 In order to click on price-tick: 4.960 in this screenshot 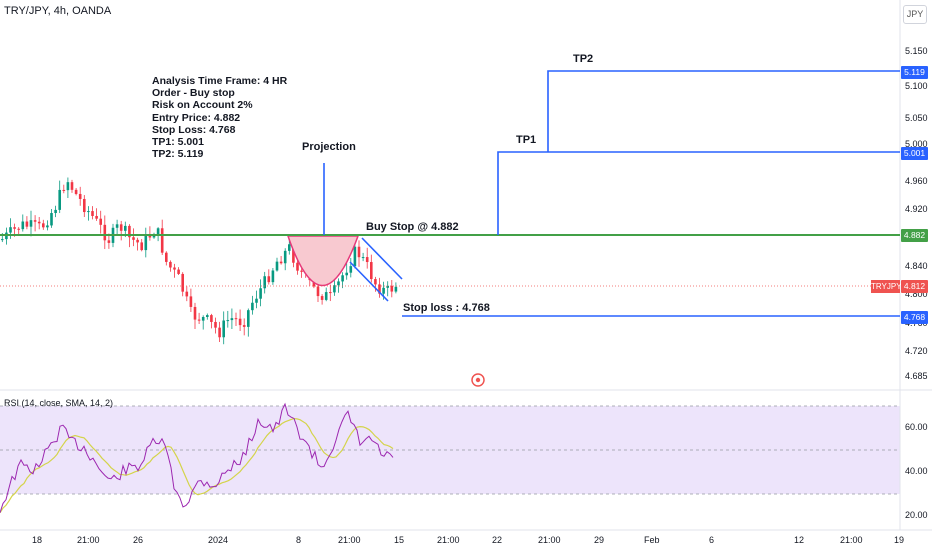, I will do `click(916, 181)`.